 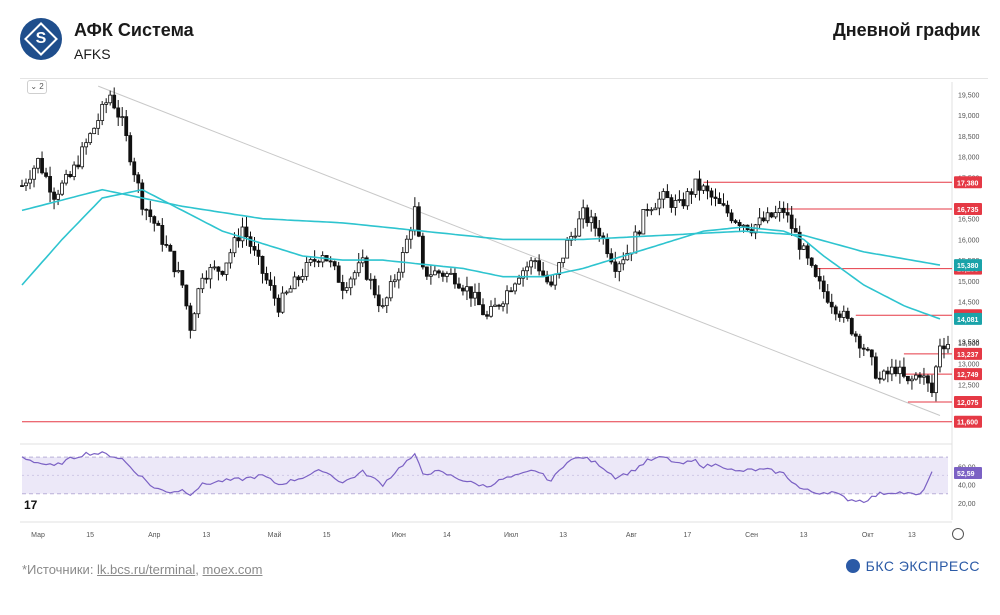 I want to click on y-tick-label: 13,000, so click(x=969, y=365).